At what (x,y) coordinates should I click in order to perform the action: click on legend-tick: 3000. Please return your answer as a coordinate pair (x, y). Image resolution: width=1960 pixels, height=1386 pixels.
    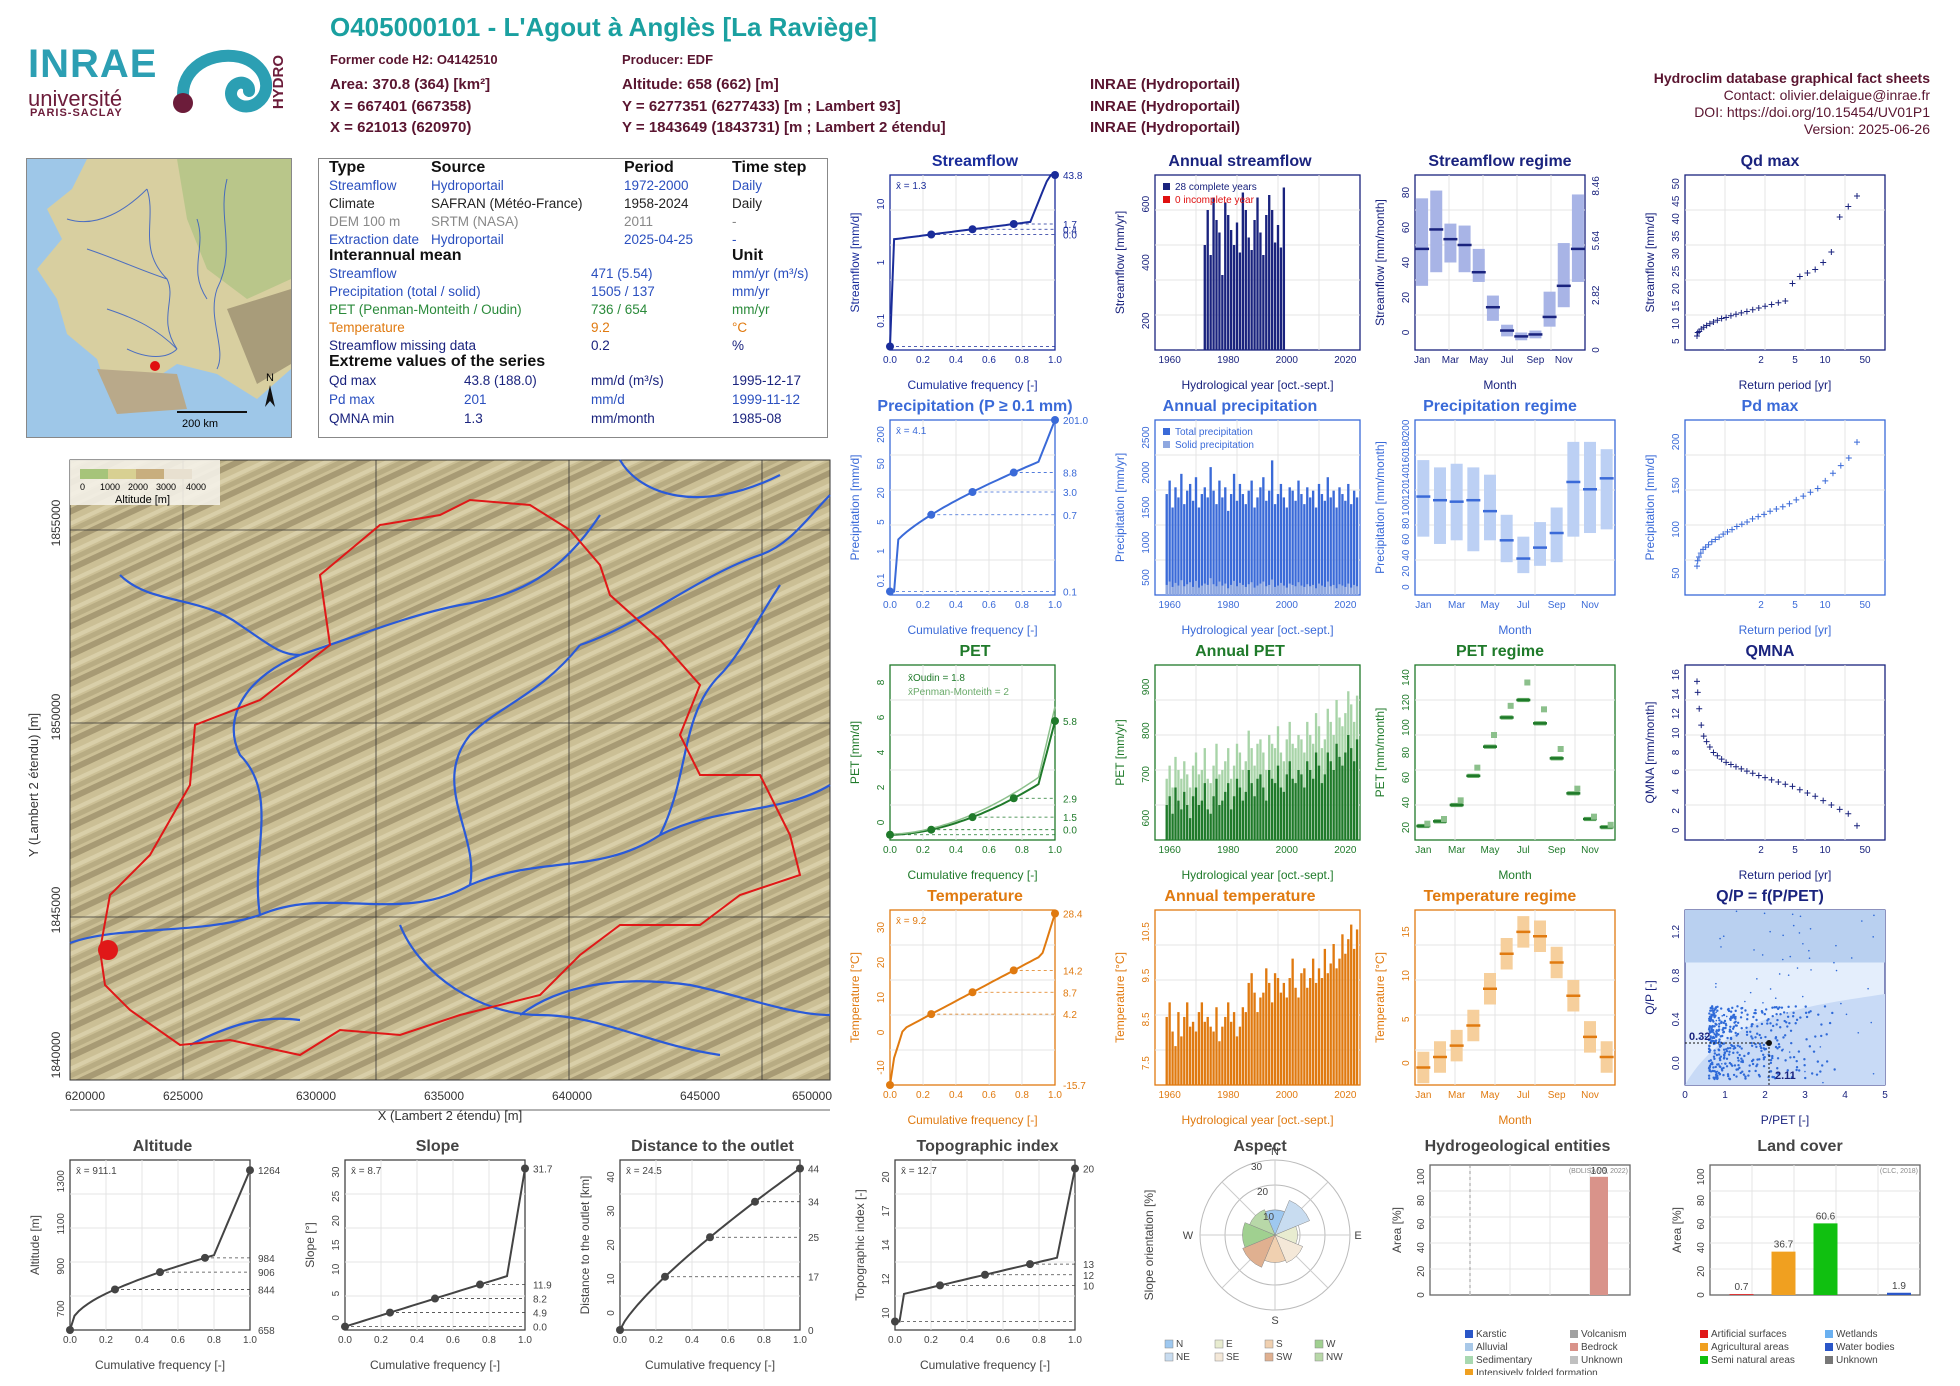
    Looking at the image, I should click on (166, 487).